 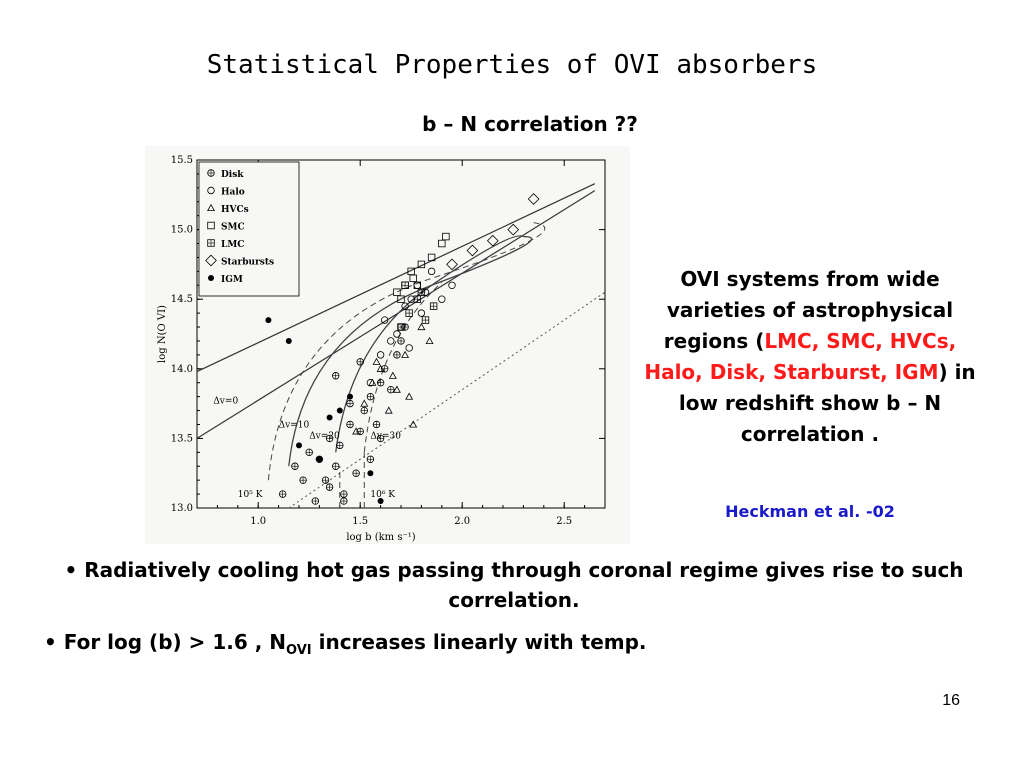 I want to click on model-line-dotted, so click(x=447, y=400).